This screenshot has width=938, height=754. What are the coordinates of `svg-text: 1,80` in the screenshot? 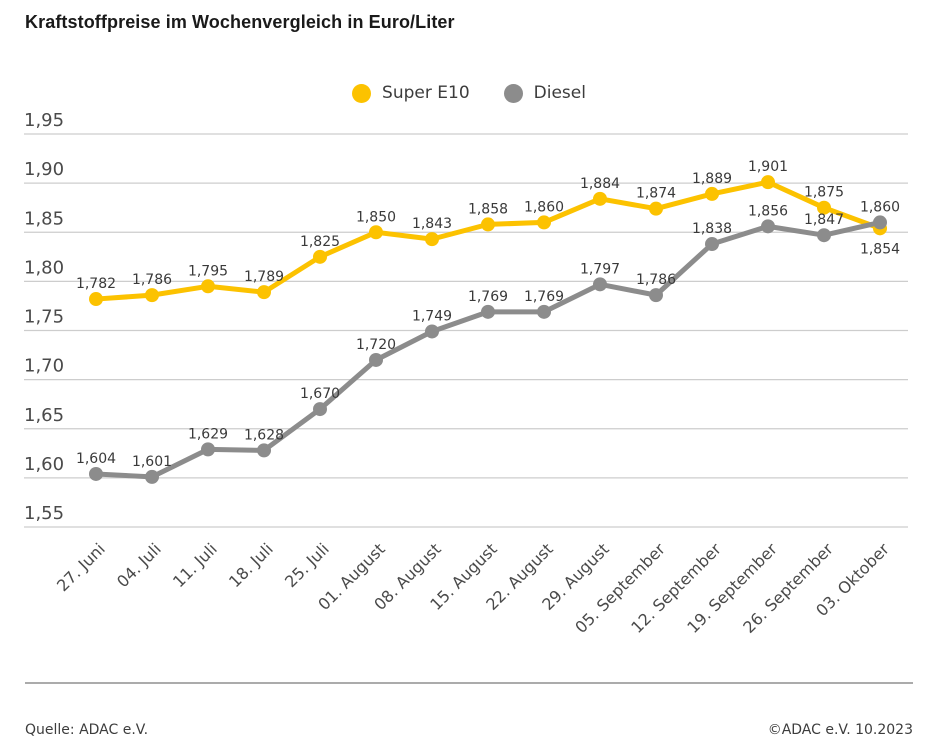 It's located at (44, 267).